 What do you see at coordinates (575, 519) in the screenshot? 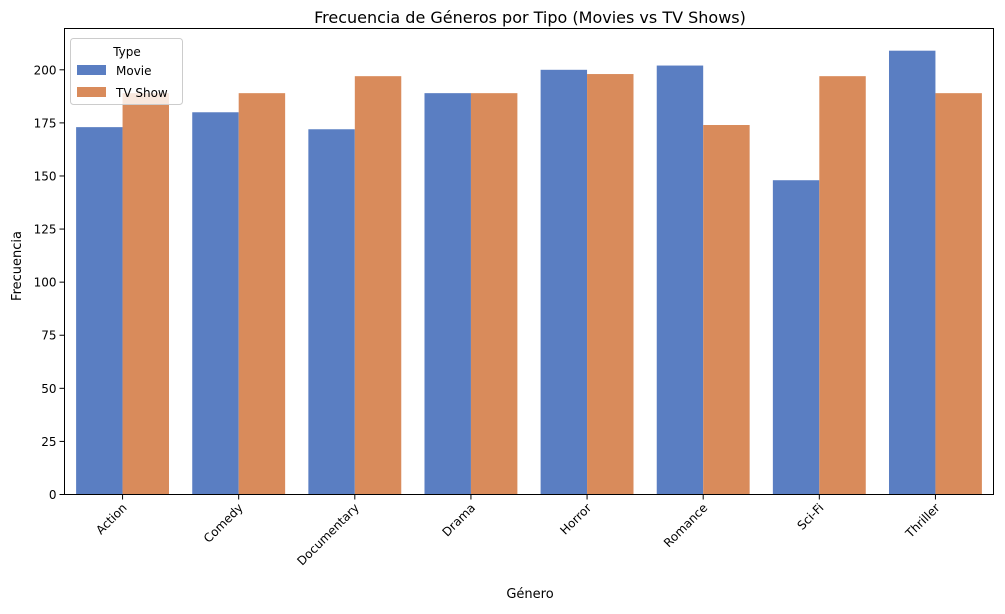
I see `x-tick-label: Horror` at bounding box center [575, 519].